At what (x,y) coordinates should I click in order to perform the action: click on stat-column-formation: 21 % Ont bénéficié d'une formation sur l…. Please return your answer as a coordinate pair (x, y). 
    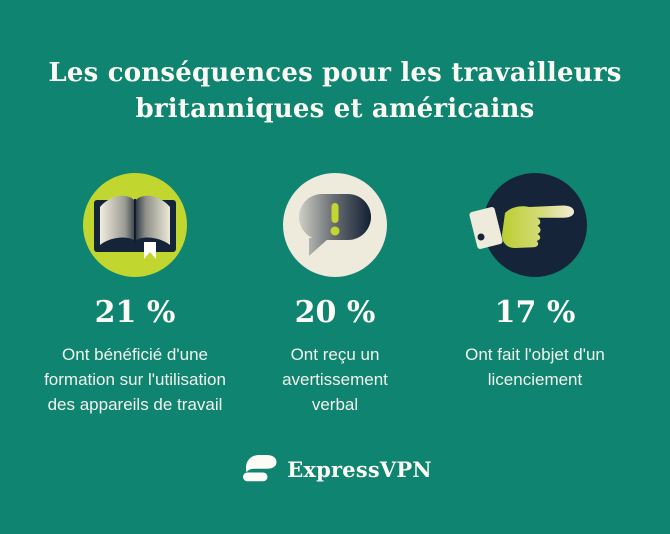
    Looking at the image, I should click on (135, 295).